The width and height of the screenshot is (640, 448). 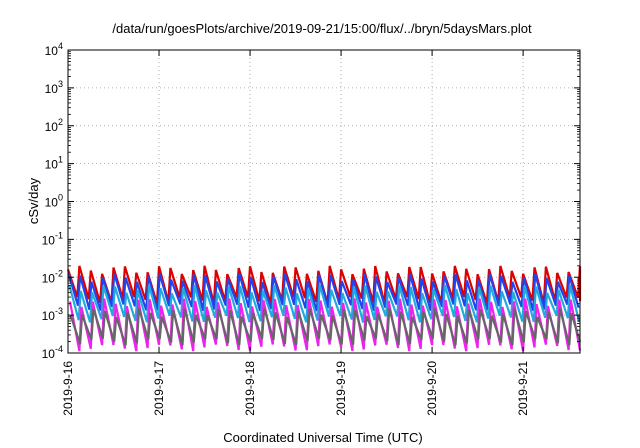 What do you see at coordinates (250, 388) in the screenshot?
I see `x-tick-label: 2019-9-18` at bounding box center [250, 388].